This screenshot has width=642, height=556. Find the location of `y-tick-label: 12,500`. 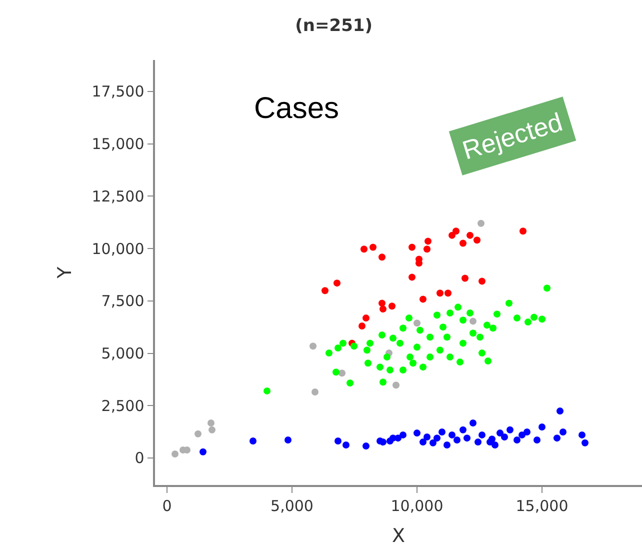

y-tick-label: 12,500 is located at coordinates (118, 196).